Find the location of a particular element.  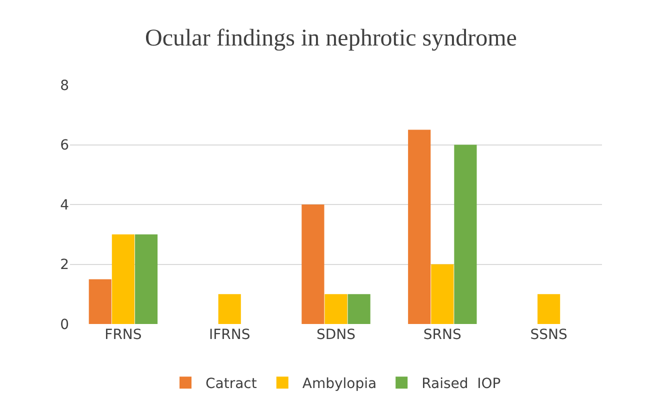

x-tick-label: SSNS is located at coordinates (549, 335).